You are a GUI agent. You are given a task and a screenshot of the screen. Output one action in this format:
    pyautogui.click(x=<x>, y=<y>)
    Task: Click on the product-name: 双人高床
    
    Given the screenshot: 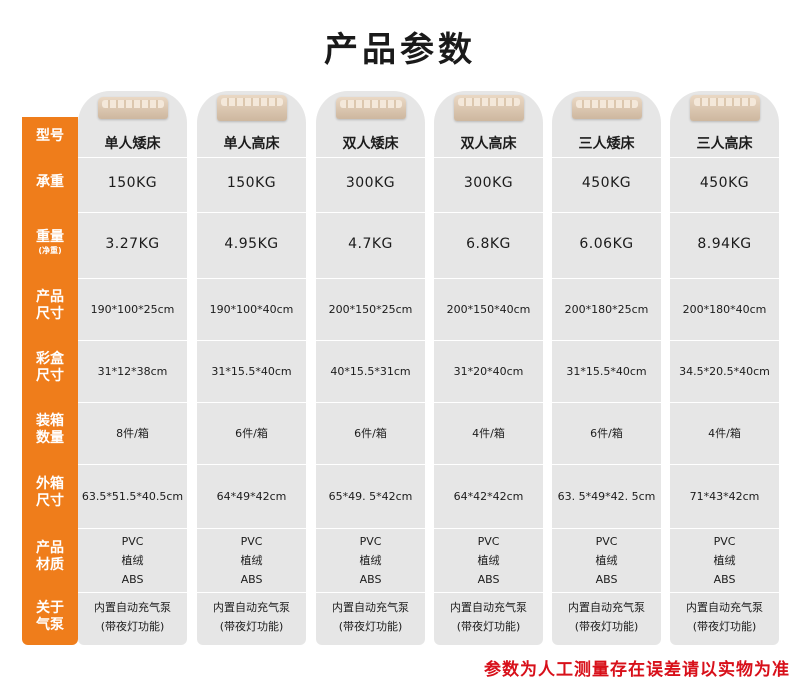 What is the action you would take?
    pyautogui.click(x=488, y=144)
    